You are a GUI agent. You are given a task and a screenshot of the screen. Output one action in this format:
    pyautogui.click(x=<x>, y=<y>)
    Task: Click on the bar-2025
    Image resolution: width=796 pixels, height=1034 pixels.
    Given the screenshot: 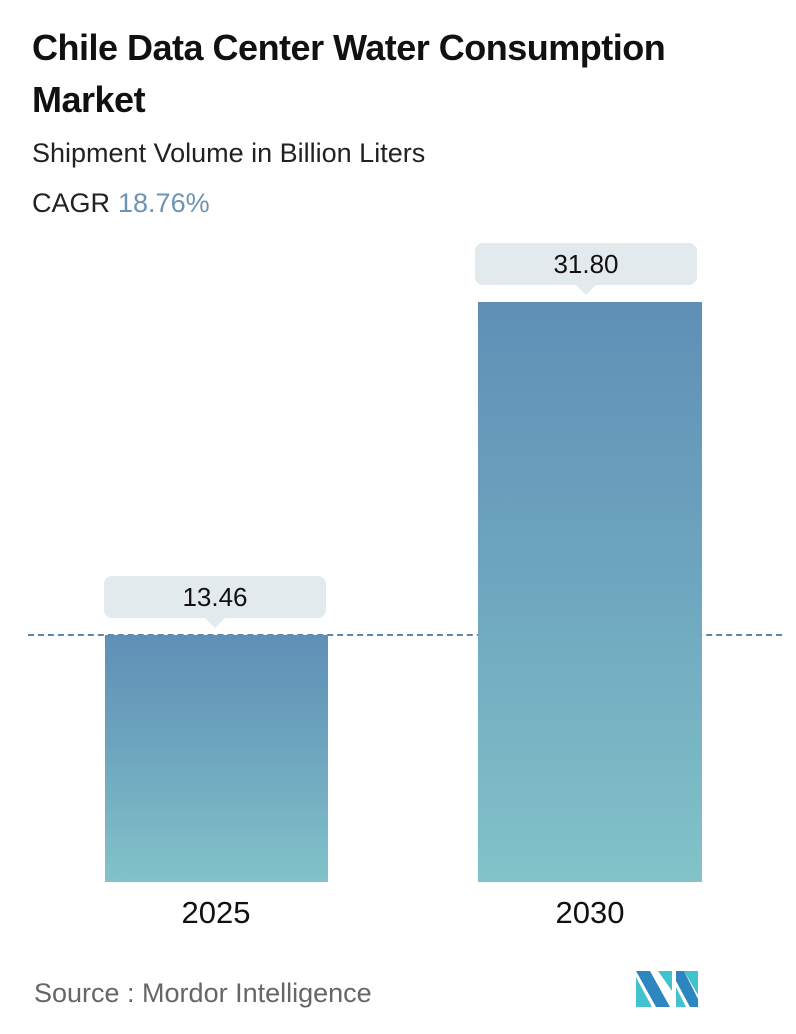 What is the action you would take?
    pyautogui.click(x=216, y=758)
    